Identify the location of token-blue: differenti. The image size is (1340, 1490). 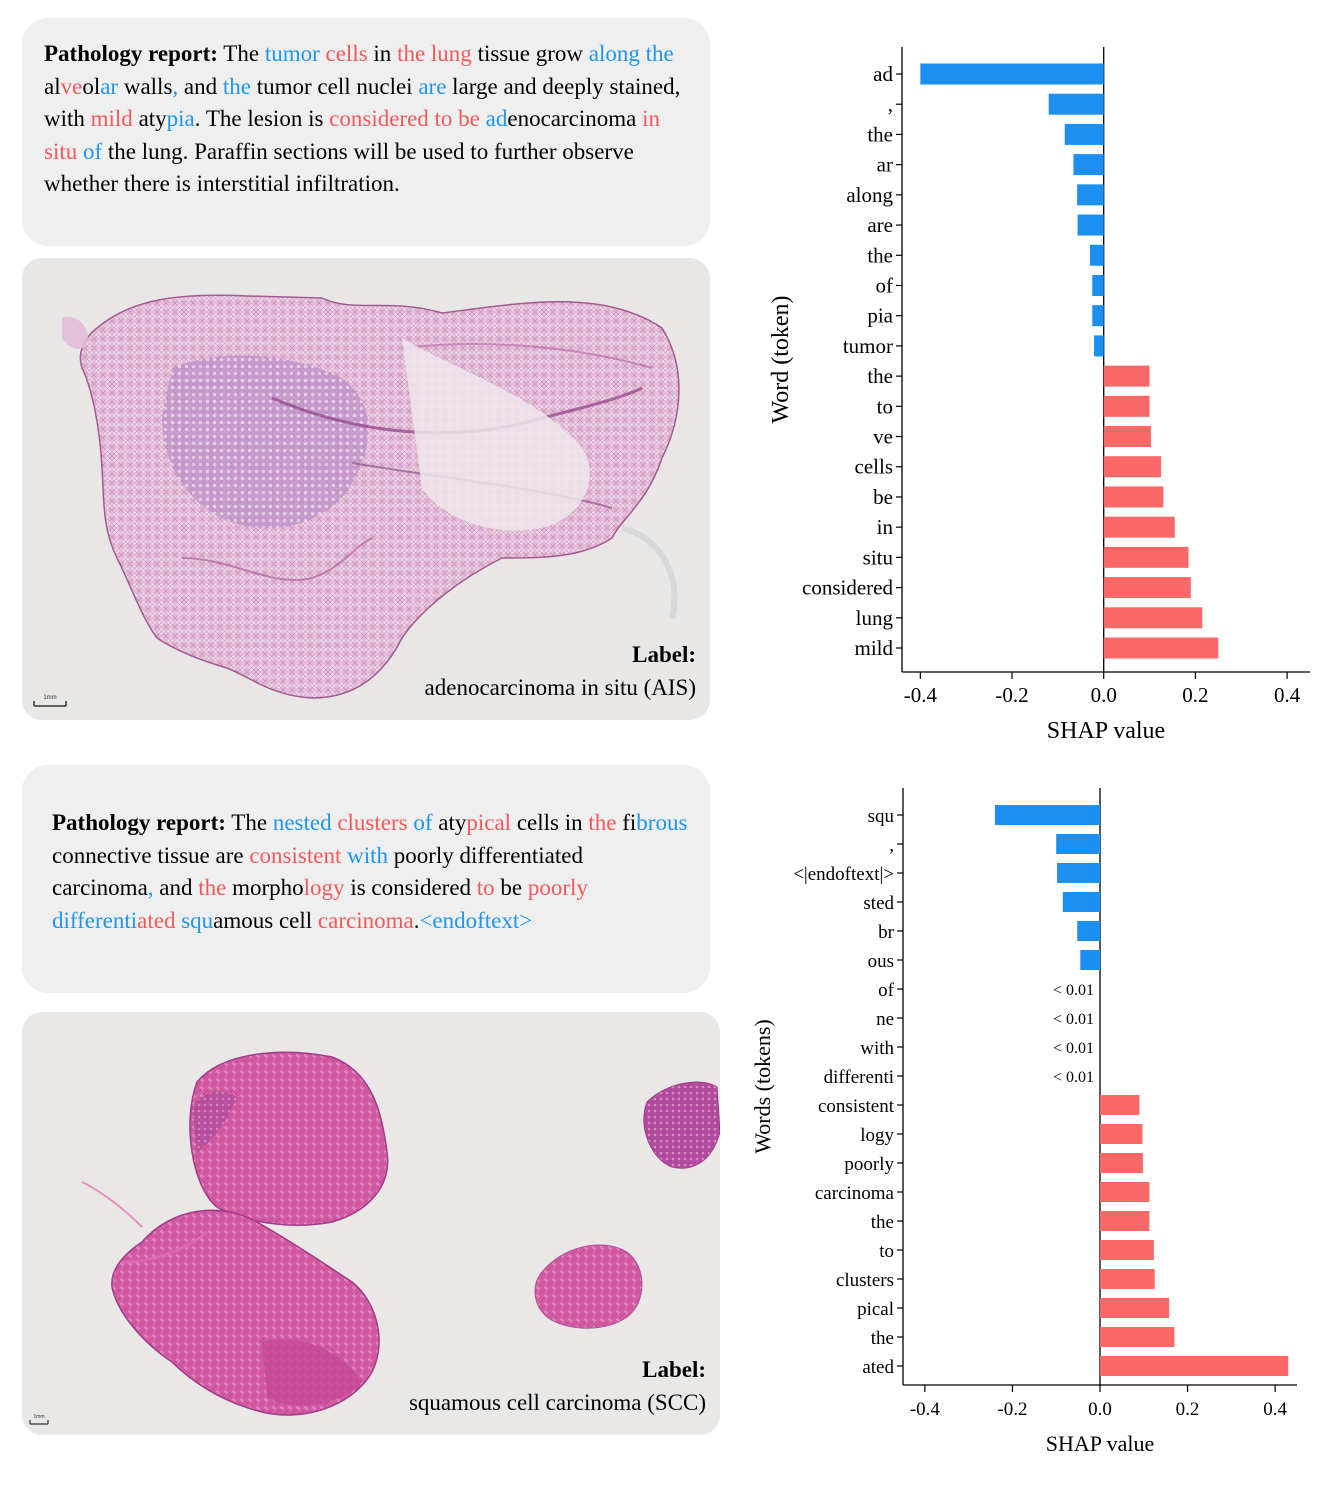
(95, 920).